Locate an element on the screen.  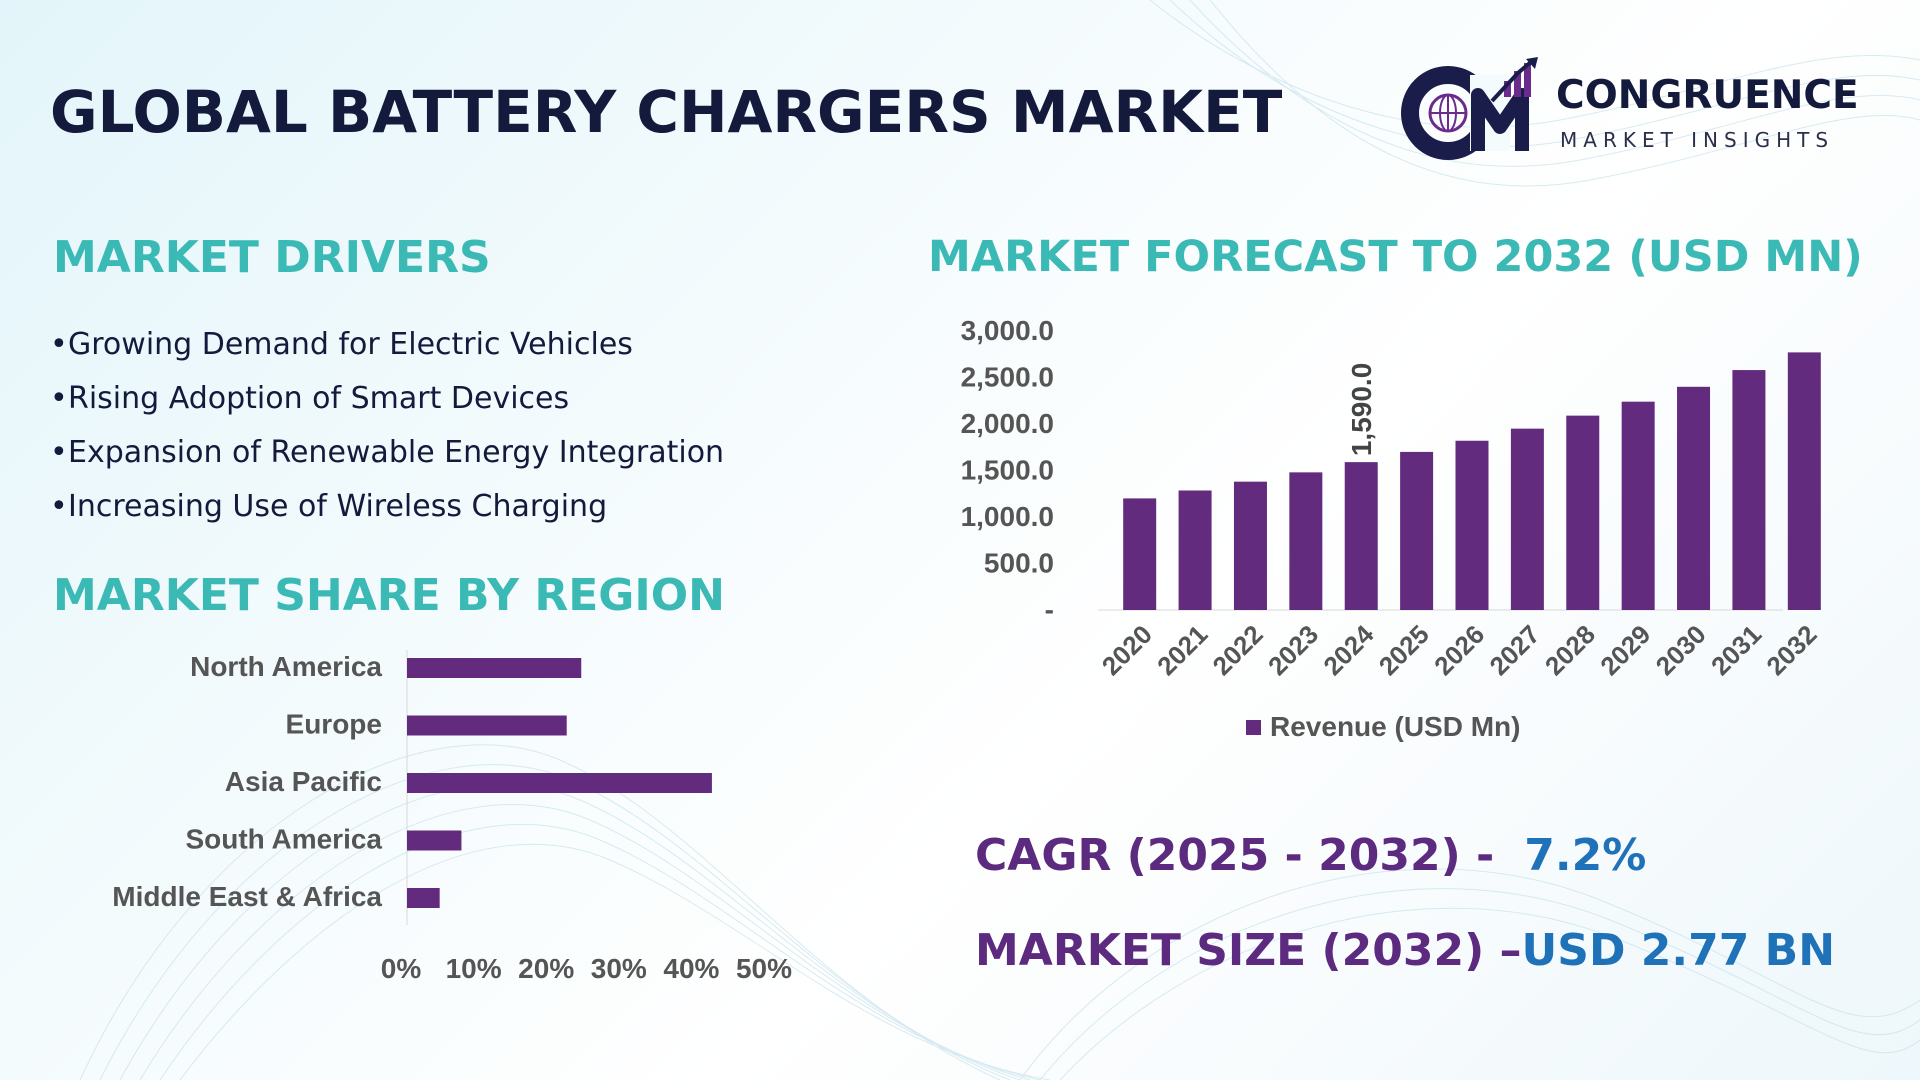
x-tick-label: 2027 is located at coordinates (1515, 650).